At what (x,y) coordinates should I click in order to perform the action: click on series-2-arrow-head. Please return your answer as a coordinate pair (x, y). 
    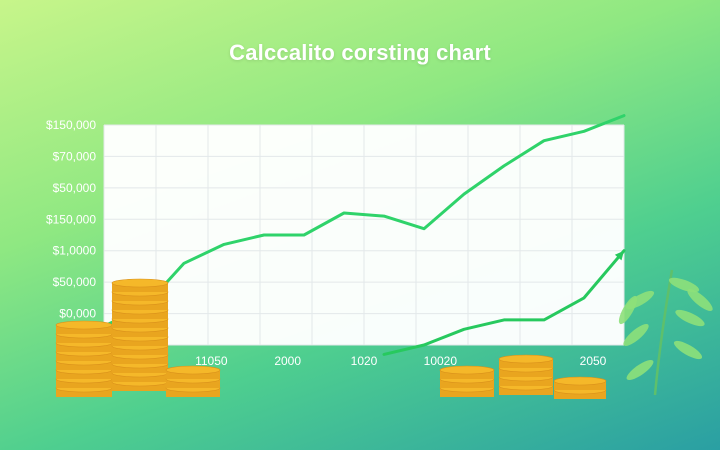
    Looking at the image, I should click on (619, 255).